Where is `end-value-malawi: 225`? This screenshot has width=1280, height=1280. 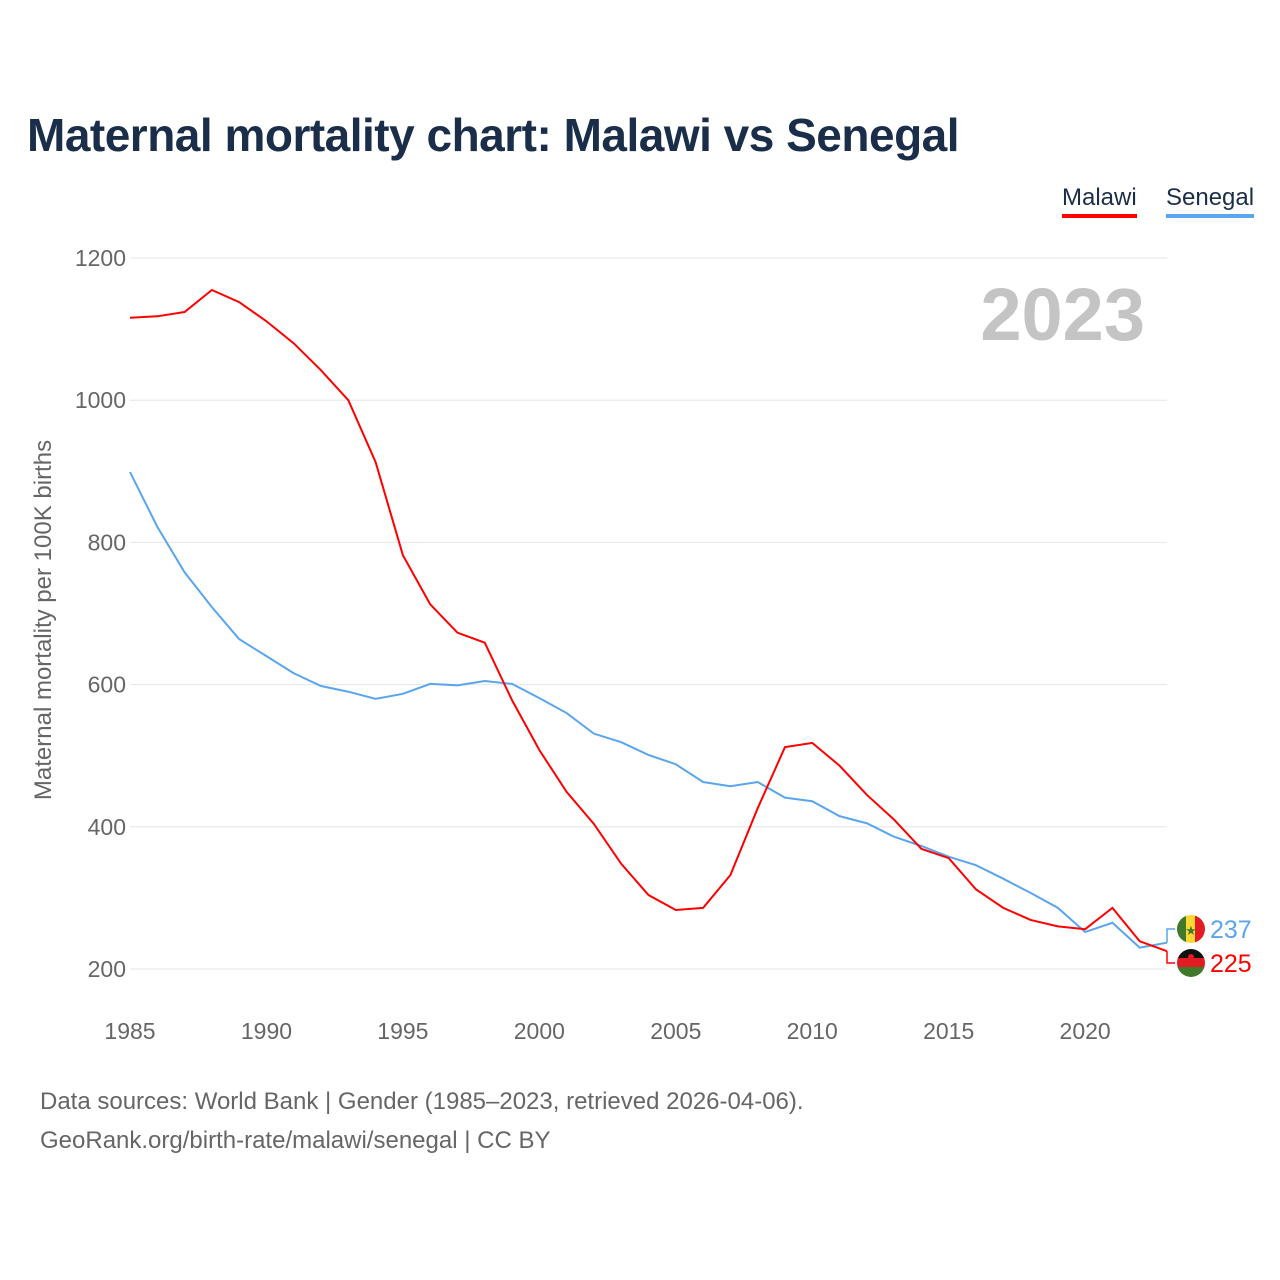 end-value-malawi: 225 is located at coordinates (1231, 964).